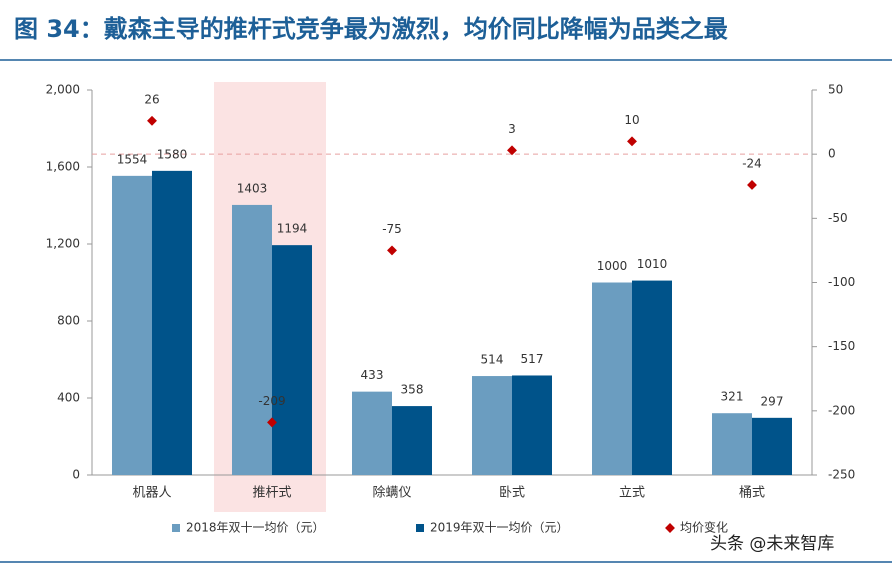 The width and height of the screenshot is (892, 572). Describe the element at coordinates (372, 375) in the screenshot. I see `data-label: 433` at that location.